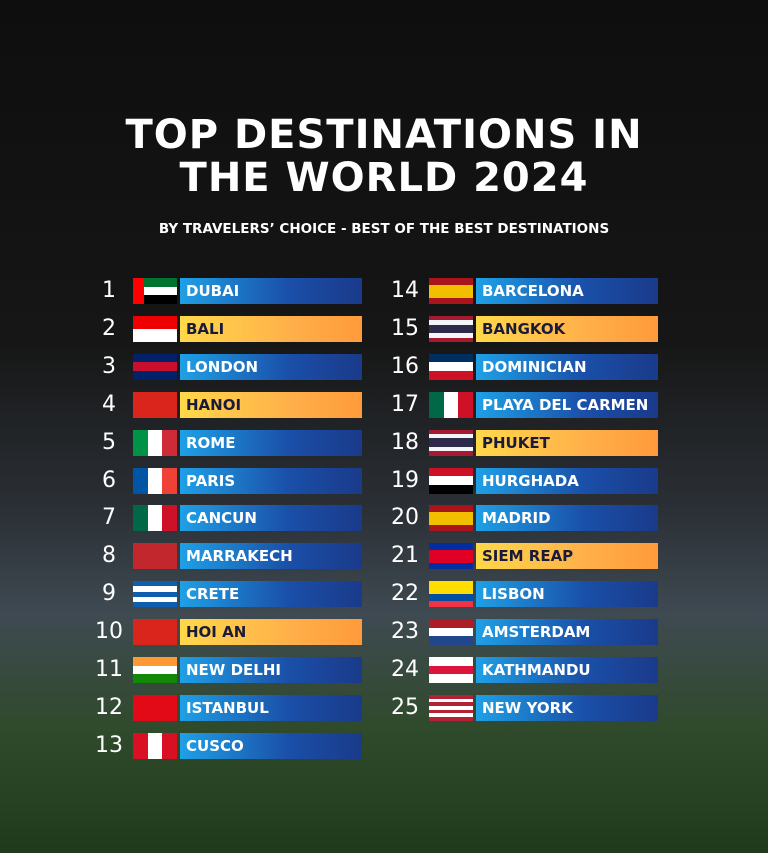 This screenshot has height=853, width=768. I want to click on destination-bar: PARIS, so click(271, 480).